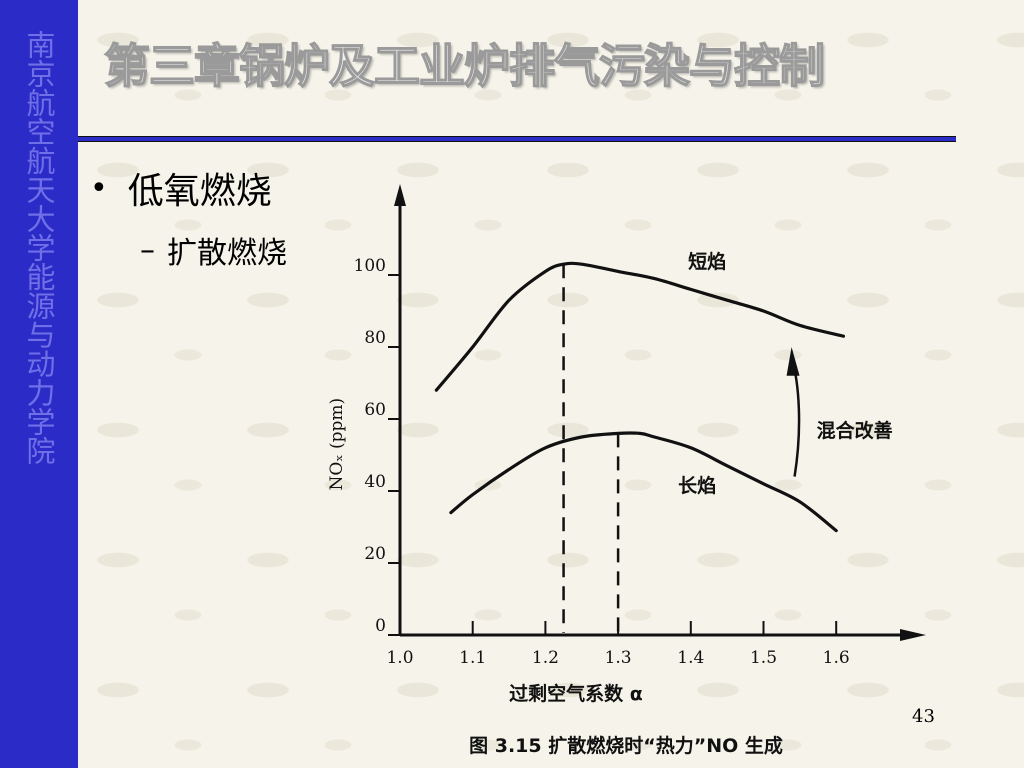 This screenshot has width=1024, height=768. What do you see at coordinates (39, 247) in the screenshot?
I see `sidebar-institution-name: 南京航空航天大学能源与动力学院` at bounding box center [39, 247].